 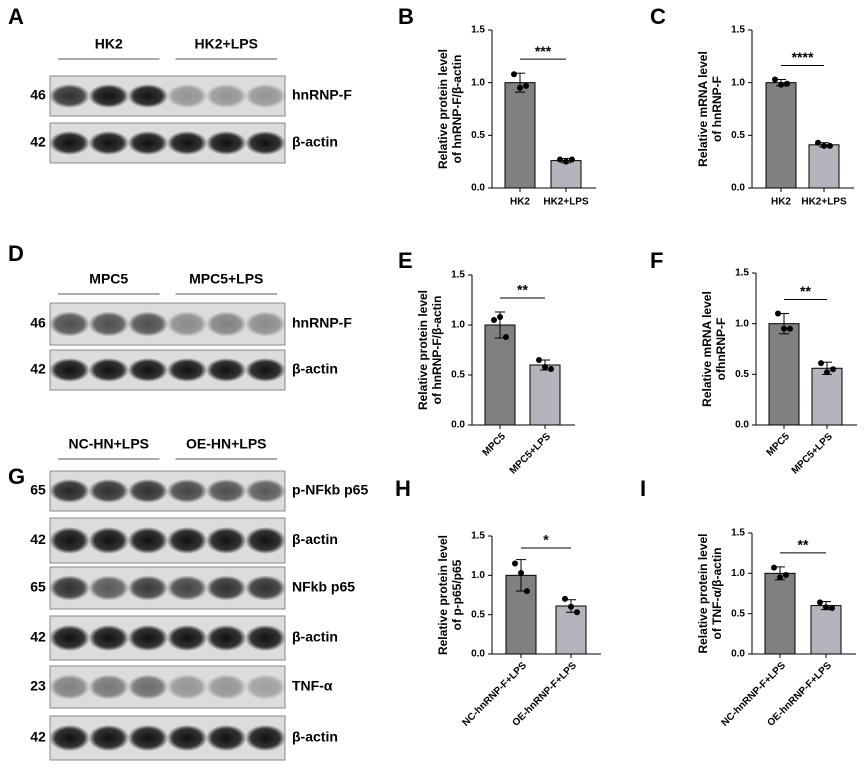 What do you see at coordinates (531, 454) in the screenshot?
I see `x-tick-label: MPC5+LPS` at bounding box center [531, 454].